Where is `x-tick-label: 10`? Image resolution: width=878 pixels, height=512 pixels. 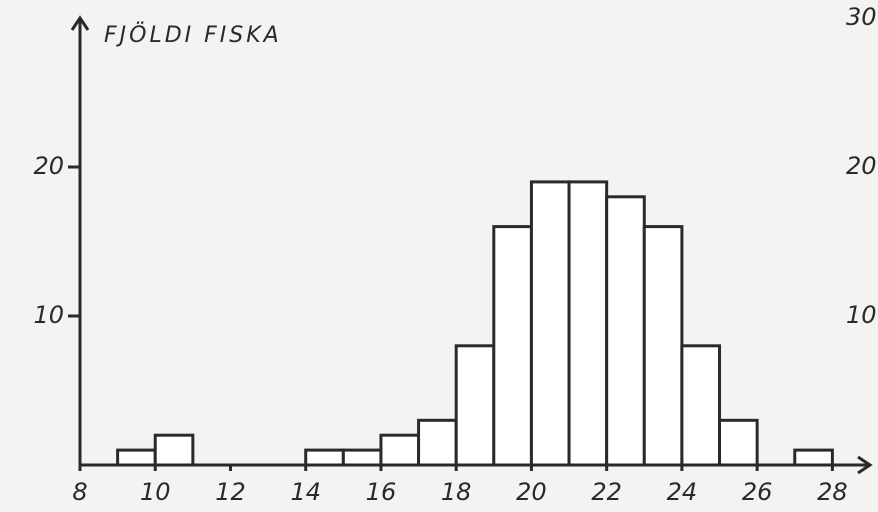 x-tick-label: 10 is located at coordinates (155, 492).